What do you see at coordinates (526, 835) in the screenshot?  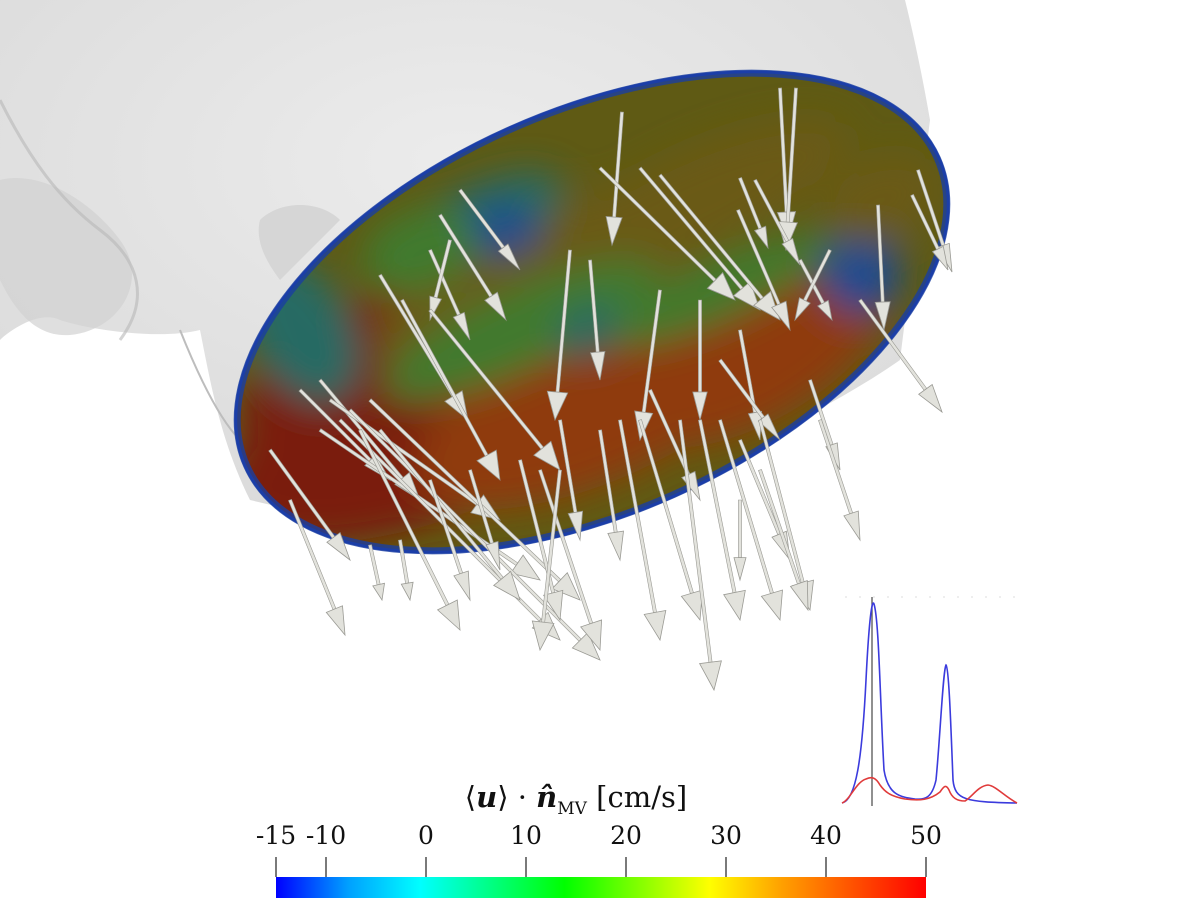 I see `colorbar-tick-label: 10` at bounding box center [526, 835].